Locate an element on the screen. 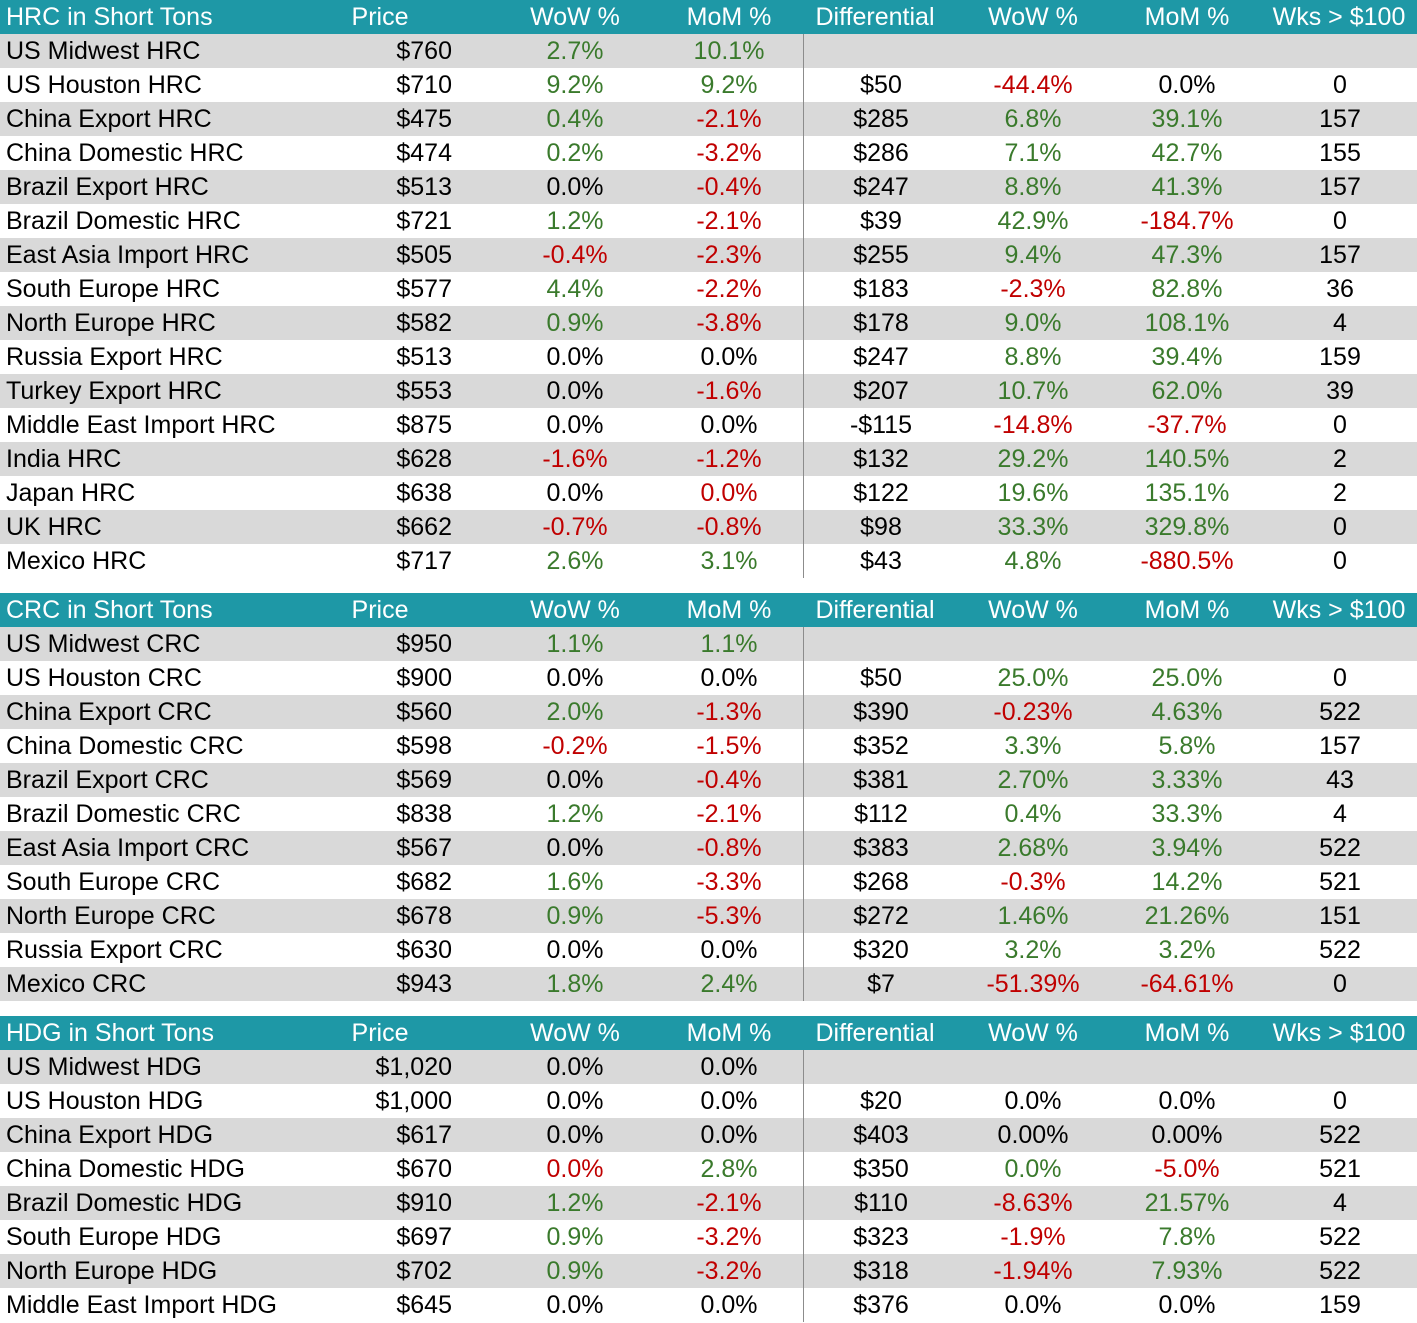  cell-product-name: Middle East Import HRC is located at coordinates (141, 425).